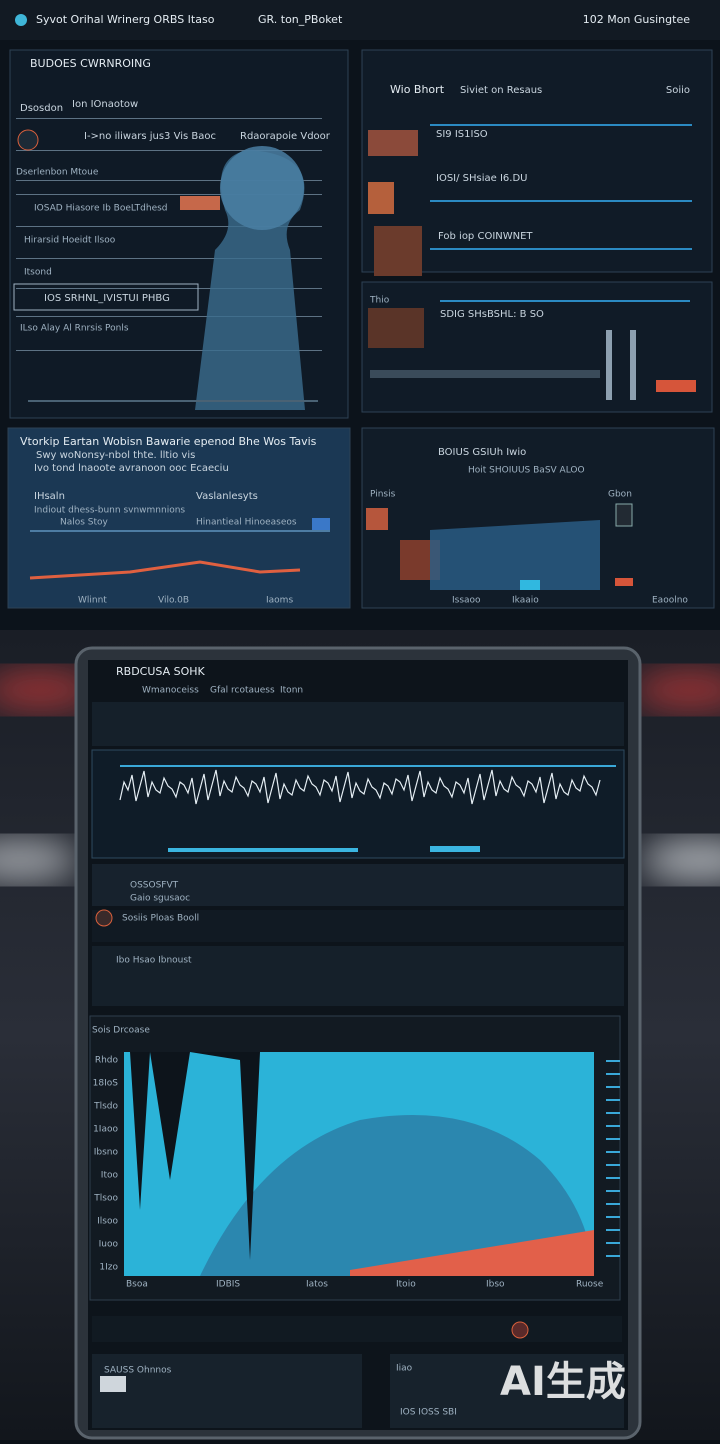 The image size is (720, 1444). I want to click on area, so click(515, 555).